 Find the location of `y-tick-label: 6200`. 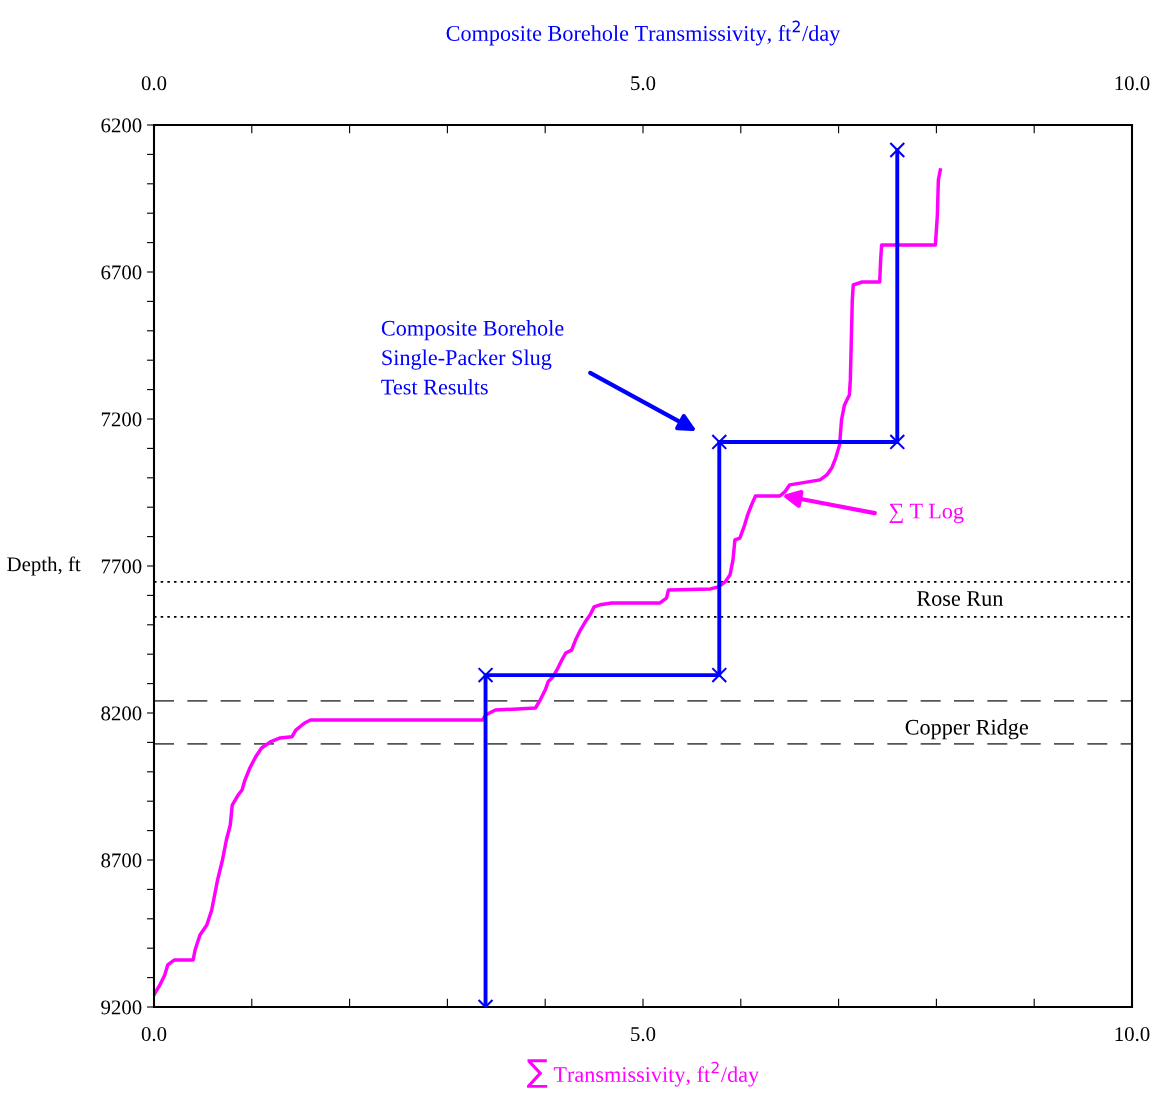

y-tick-label: 6200 is located at coordinates (121, 125).